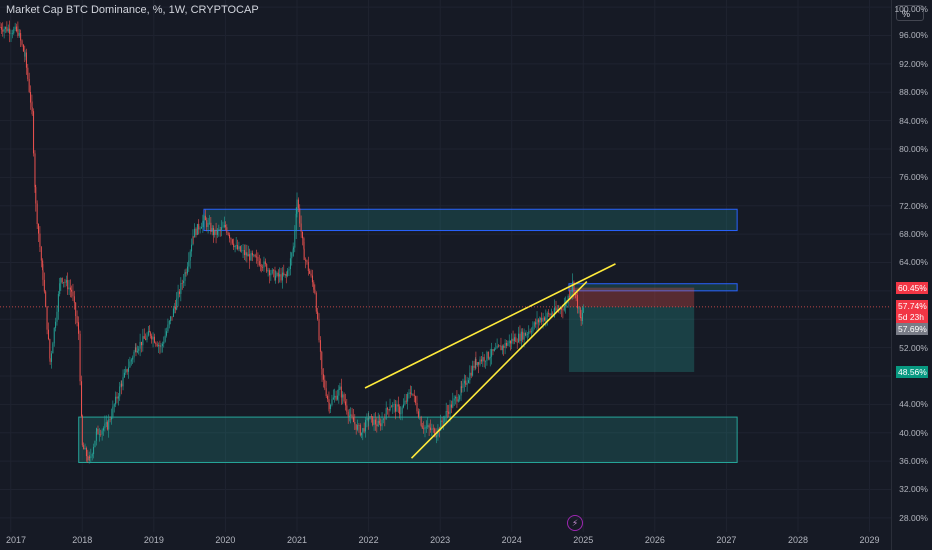 The image size is (932, 550). I want to click on bar-countdown-badge: 5d 23h, so click(912, 316).